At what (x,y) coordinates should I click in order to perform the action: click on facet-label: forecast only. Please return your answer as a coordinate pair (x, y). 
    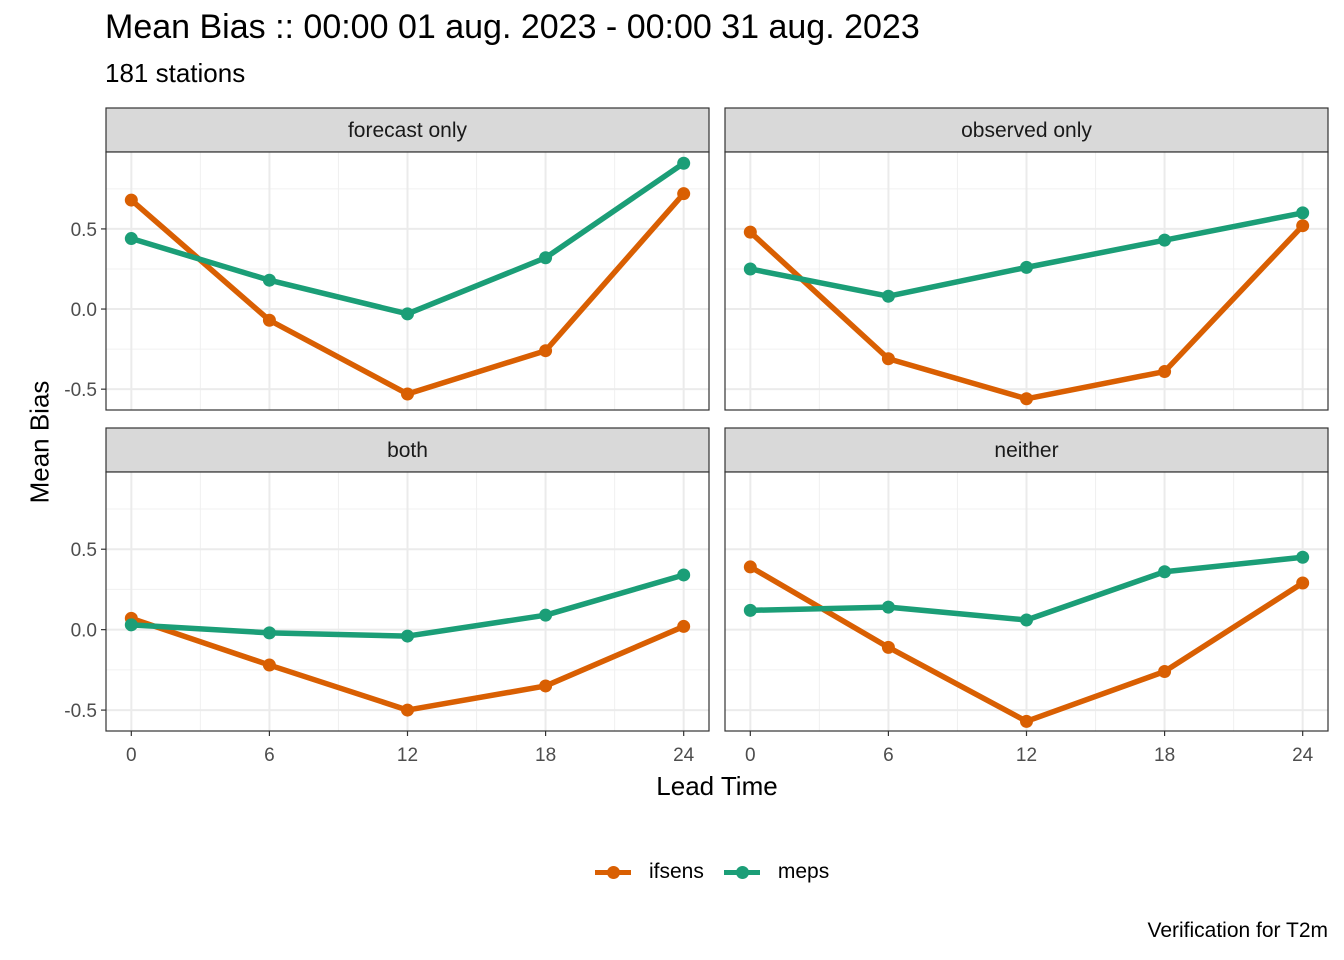
    Looking at the image, I should click on (408, 130).